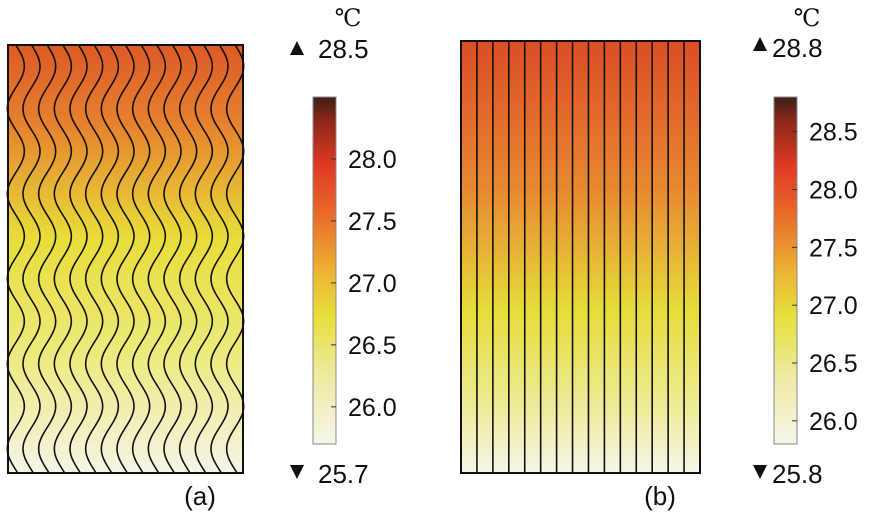 The height and width of the screenshot is (516, 872). What do you see at coordinates (807, 18) in the screenshot?
I see `colorbar-unit-b: ℃` at bounding box center [807, 18].